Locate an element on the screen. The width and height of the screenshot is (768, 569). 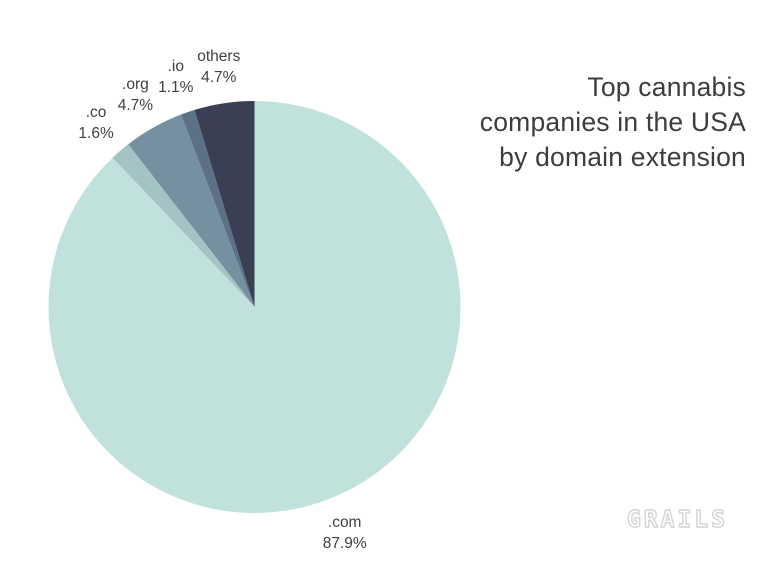
pie-slice-label-name: .org is located at coordinates (135, 85).